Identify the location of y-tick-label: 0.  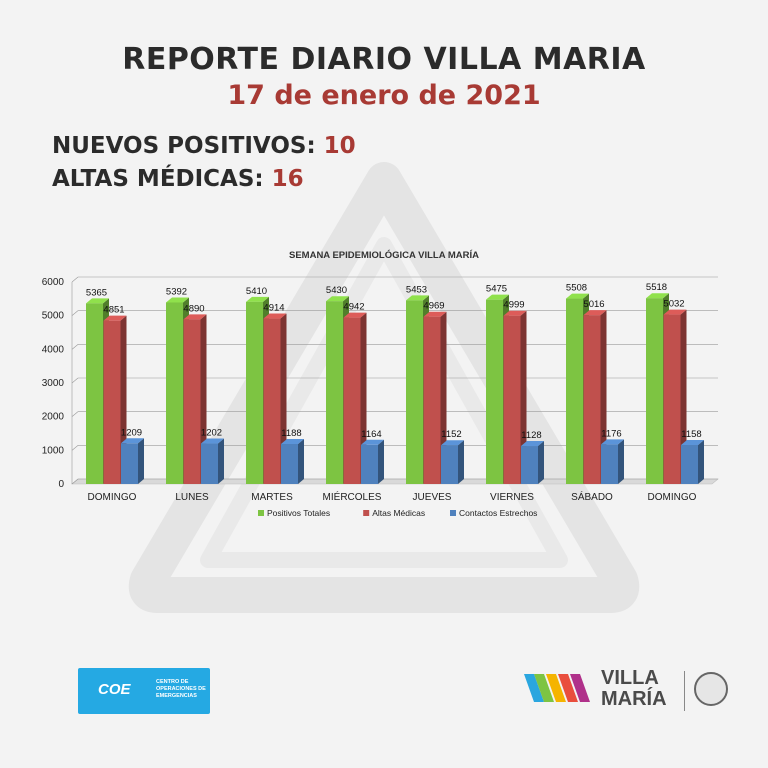
(61, 484).